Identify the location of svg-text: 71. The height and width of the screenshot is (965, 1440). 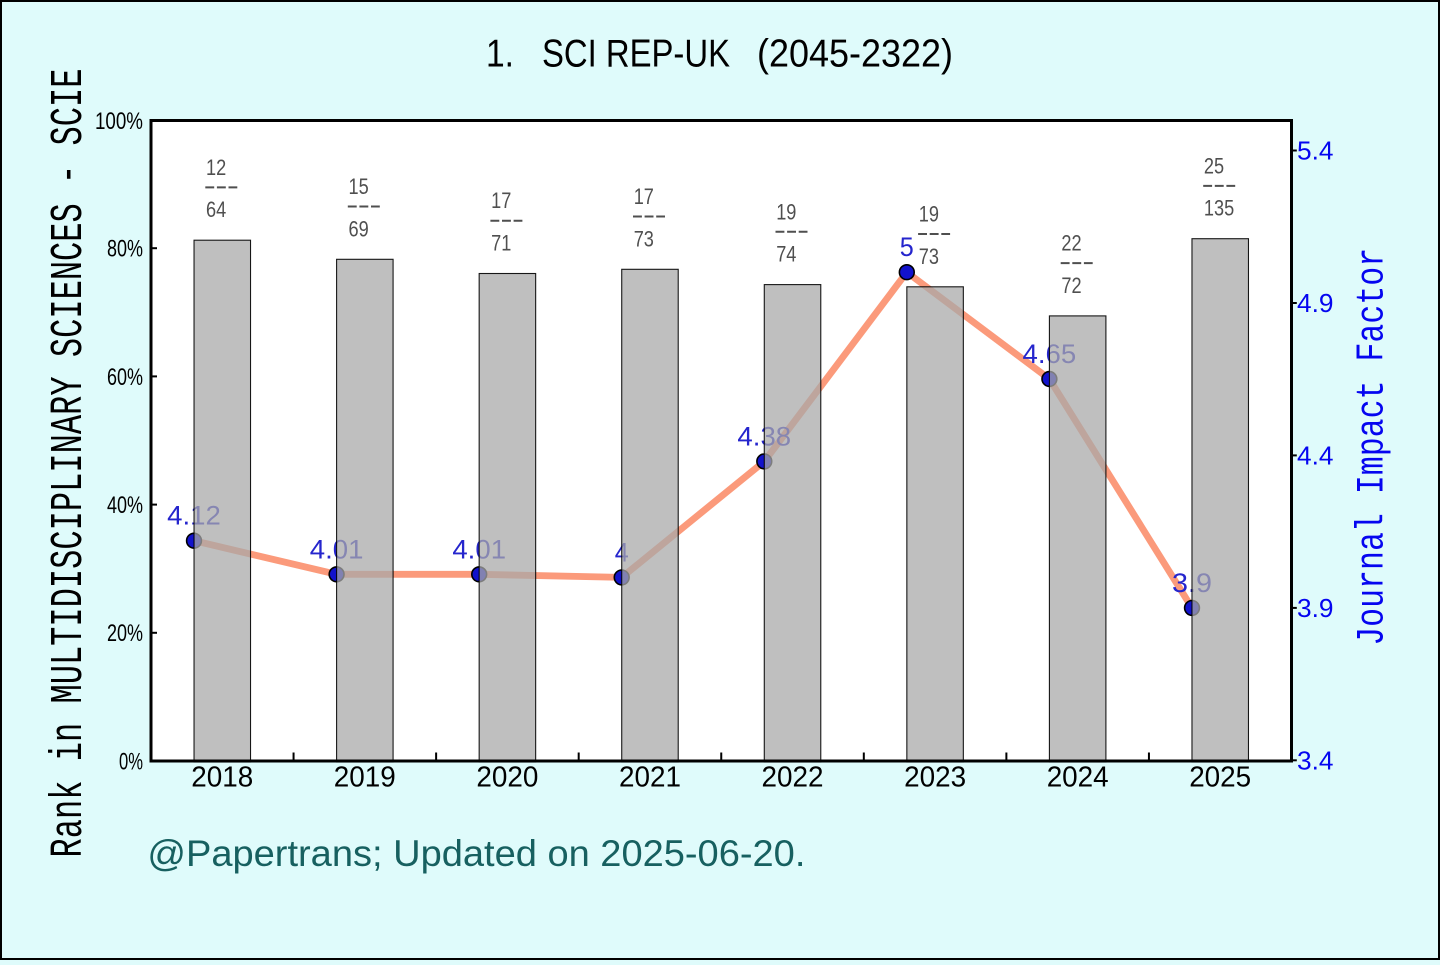
(501, 243).